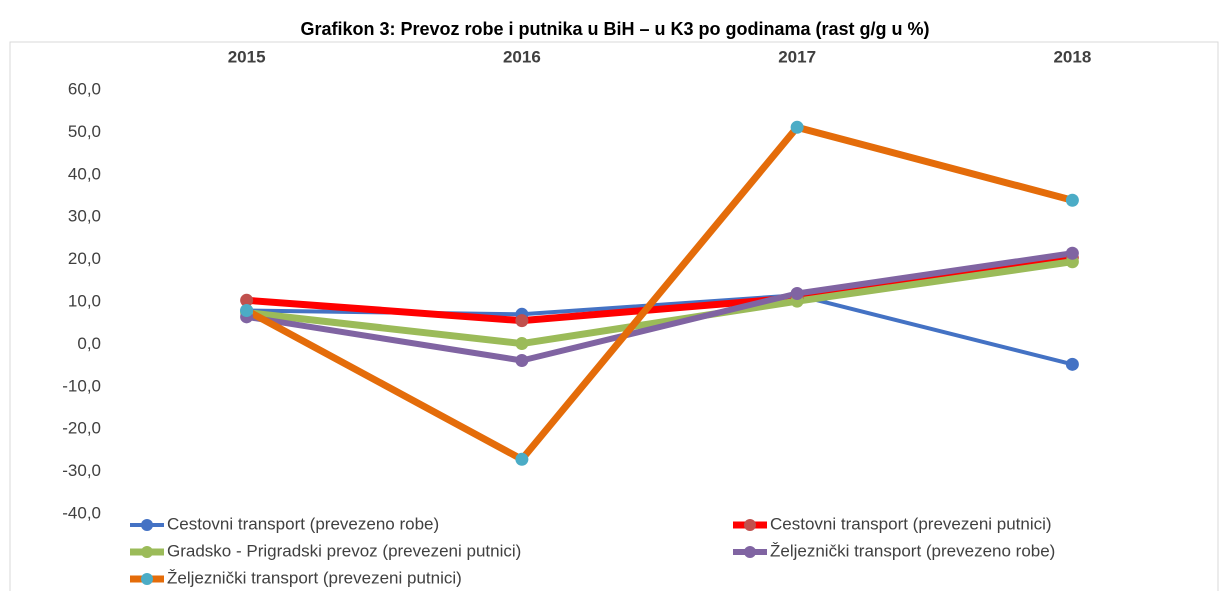 The image size is (1220, 591). Describe the element at coordinates (522, 56) in the screenshot. I see `x-tick-label: 2016` at that location.